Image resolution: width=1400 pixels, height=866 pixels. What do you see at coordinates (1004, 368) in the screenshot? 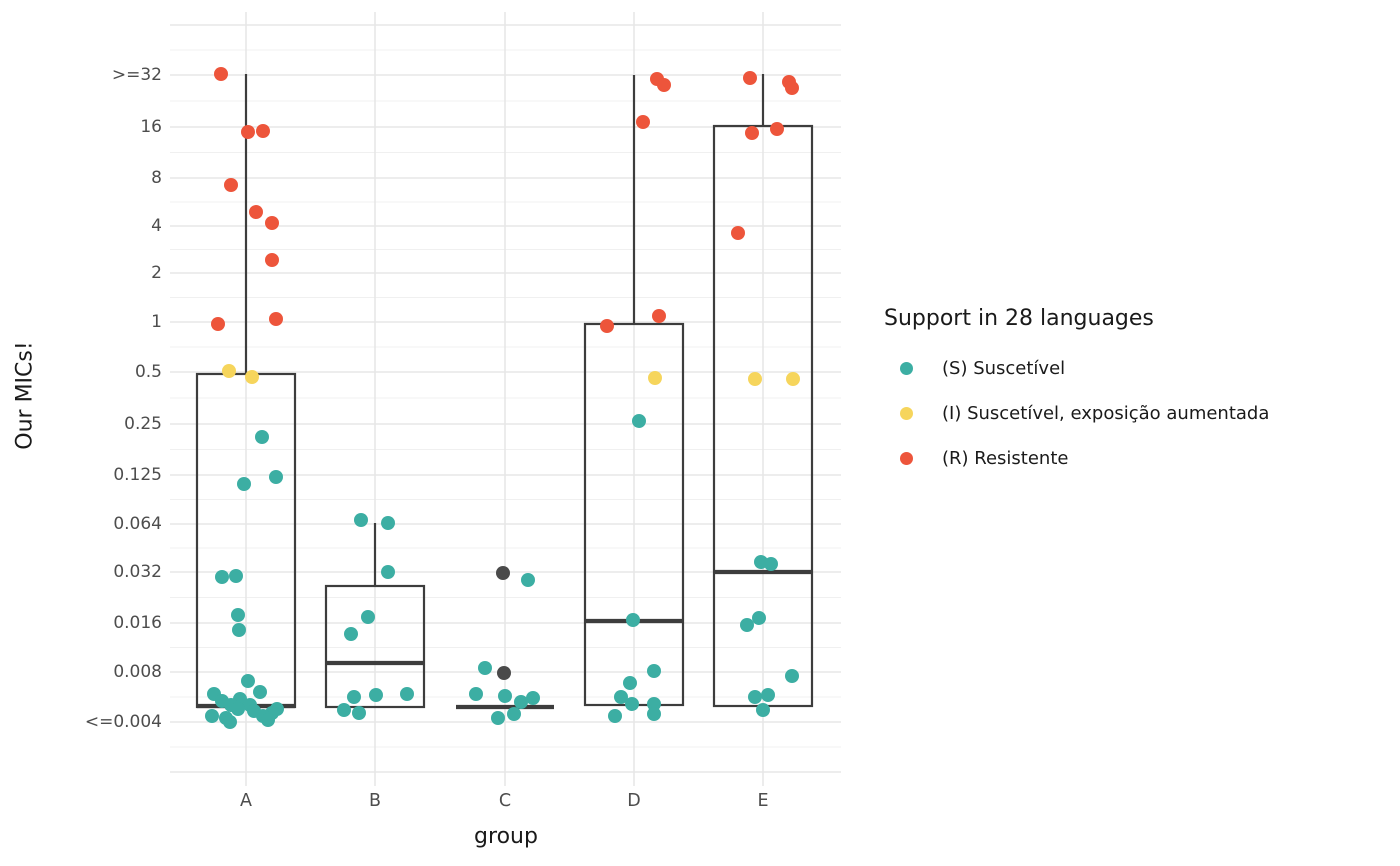
I see `legend-item-label: (S) Suscetível` at bounding box center [1004, 368].